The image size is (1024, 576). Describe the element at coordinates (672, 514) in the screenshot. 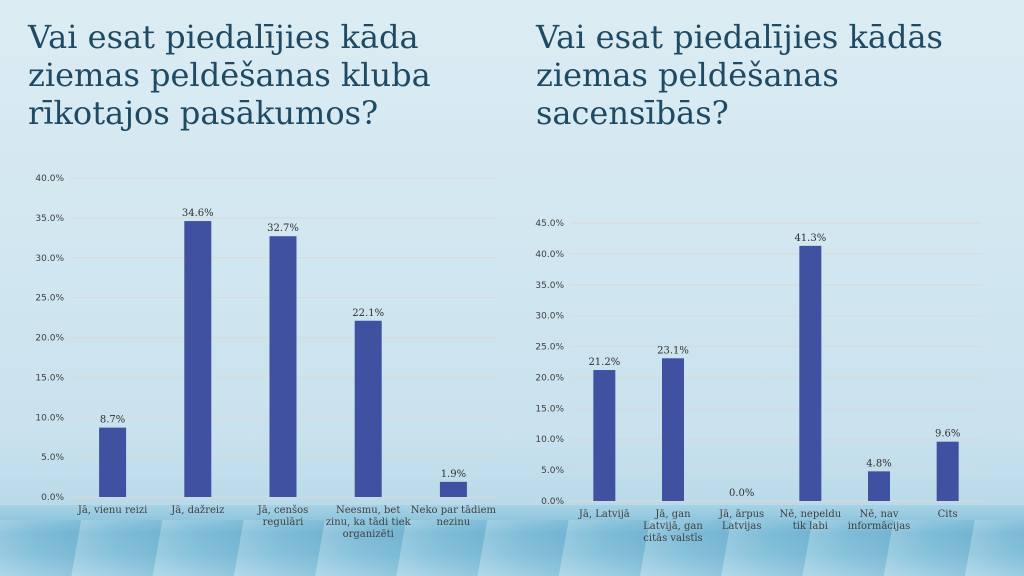

I see `x-category-label: Jā, gan` at that location.